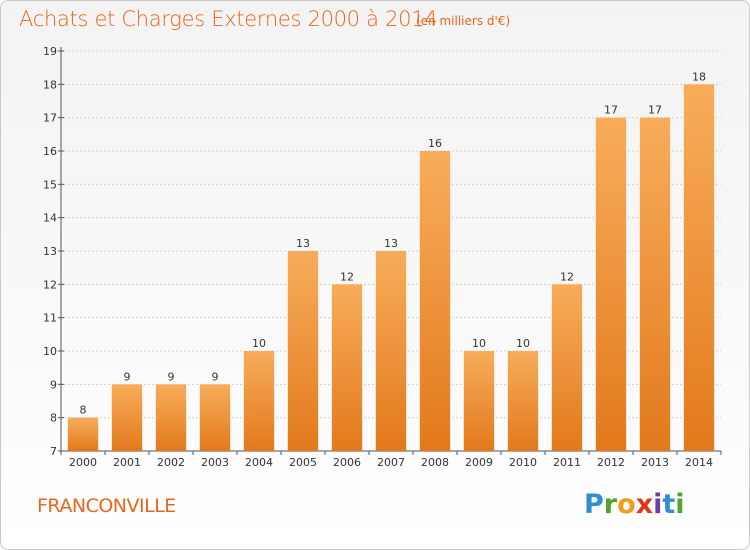 This screenshot has height=550, width=750. Describe the element at coordinates (655, 462) in the screenshot. I see `x-tick-label: 2013` at that location.